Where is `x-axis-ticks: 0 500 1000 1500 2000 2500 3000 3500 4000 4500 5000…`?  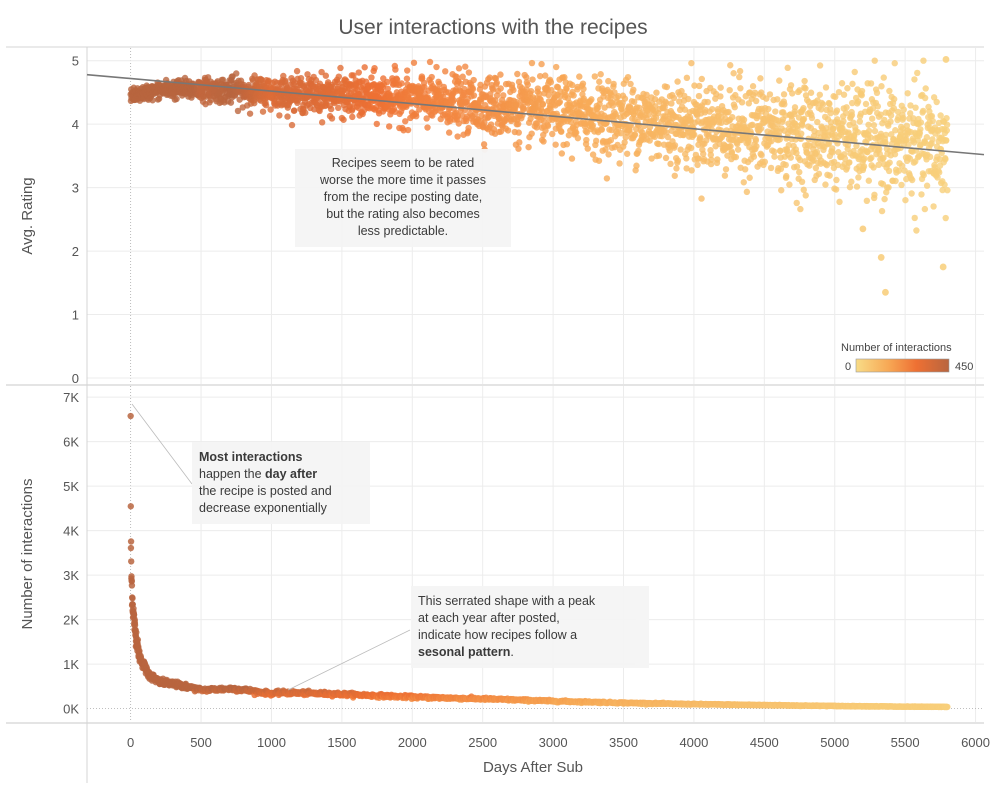 x-axis-ticks: 0 500 1000 1500 2000 2500 3000 3500 4000 4500 5000… is located at coordinates (558, 742).